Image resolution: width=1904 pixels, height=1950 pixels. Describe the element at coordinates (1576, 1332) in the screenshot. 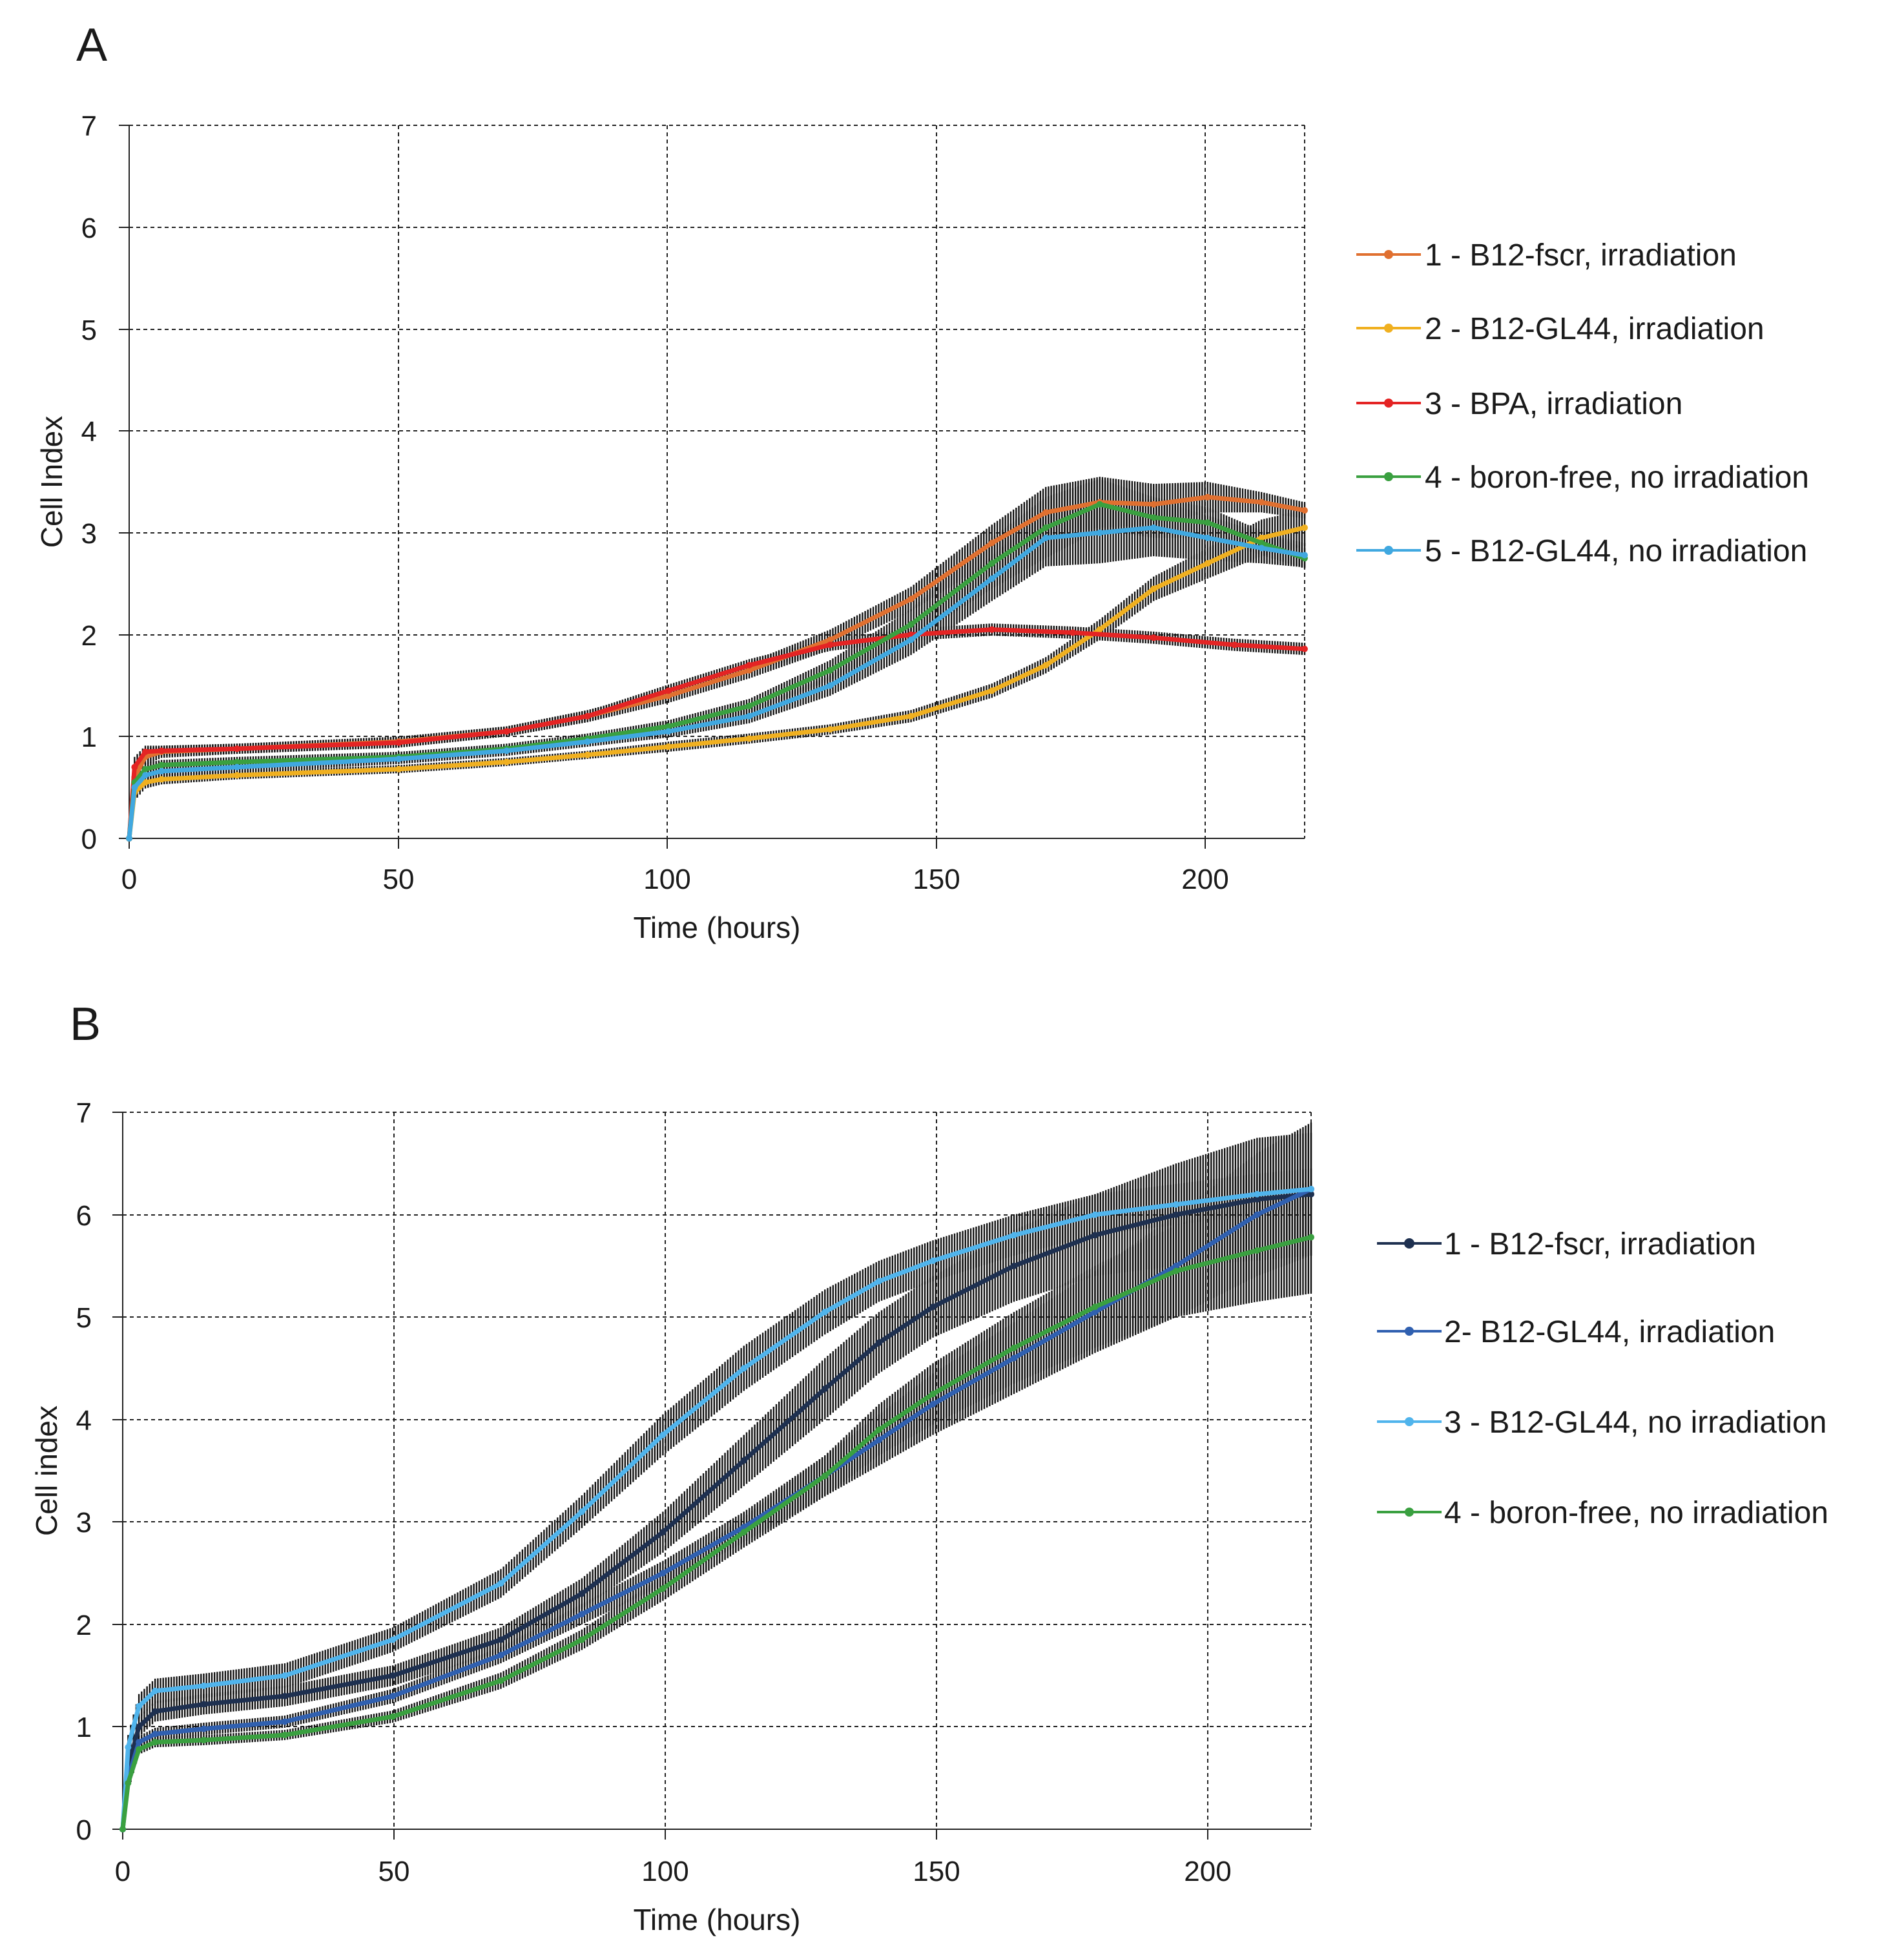

I see `panel-b-legend-item: 2- B12-GL44, irradiation` at that location.